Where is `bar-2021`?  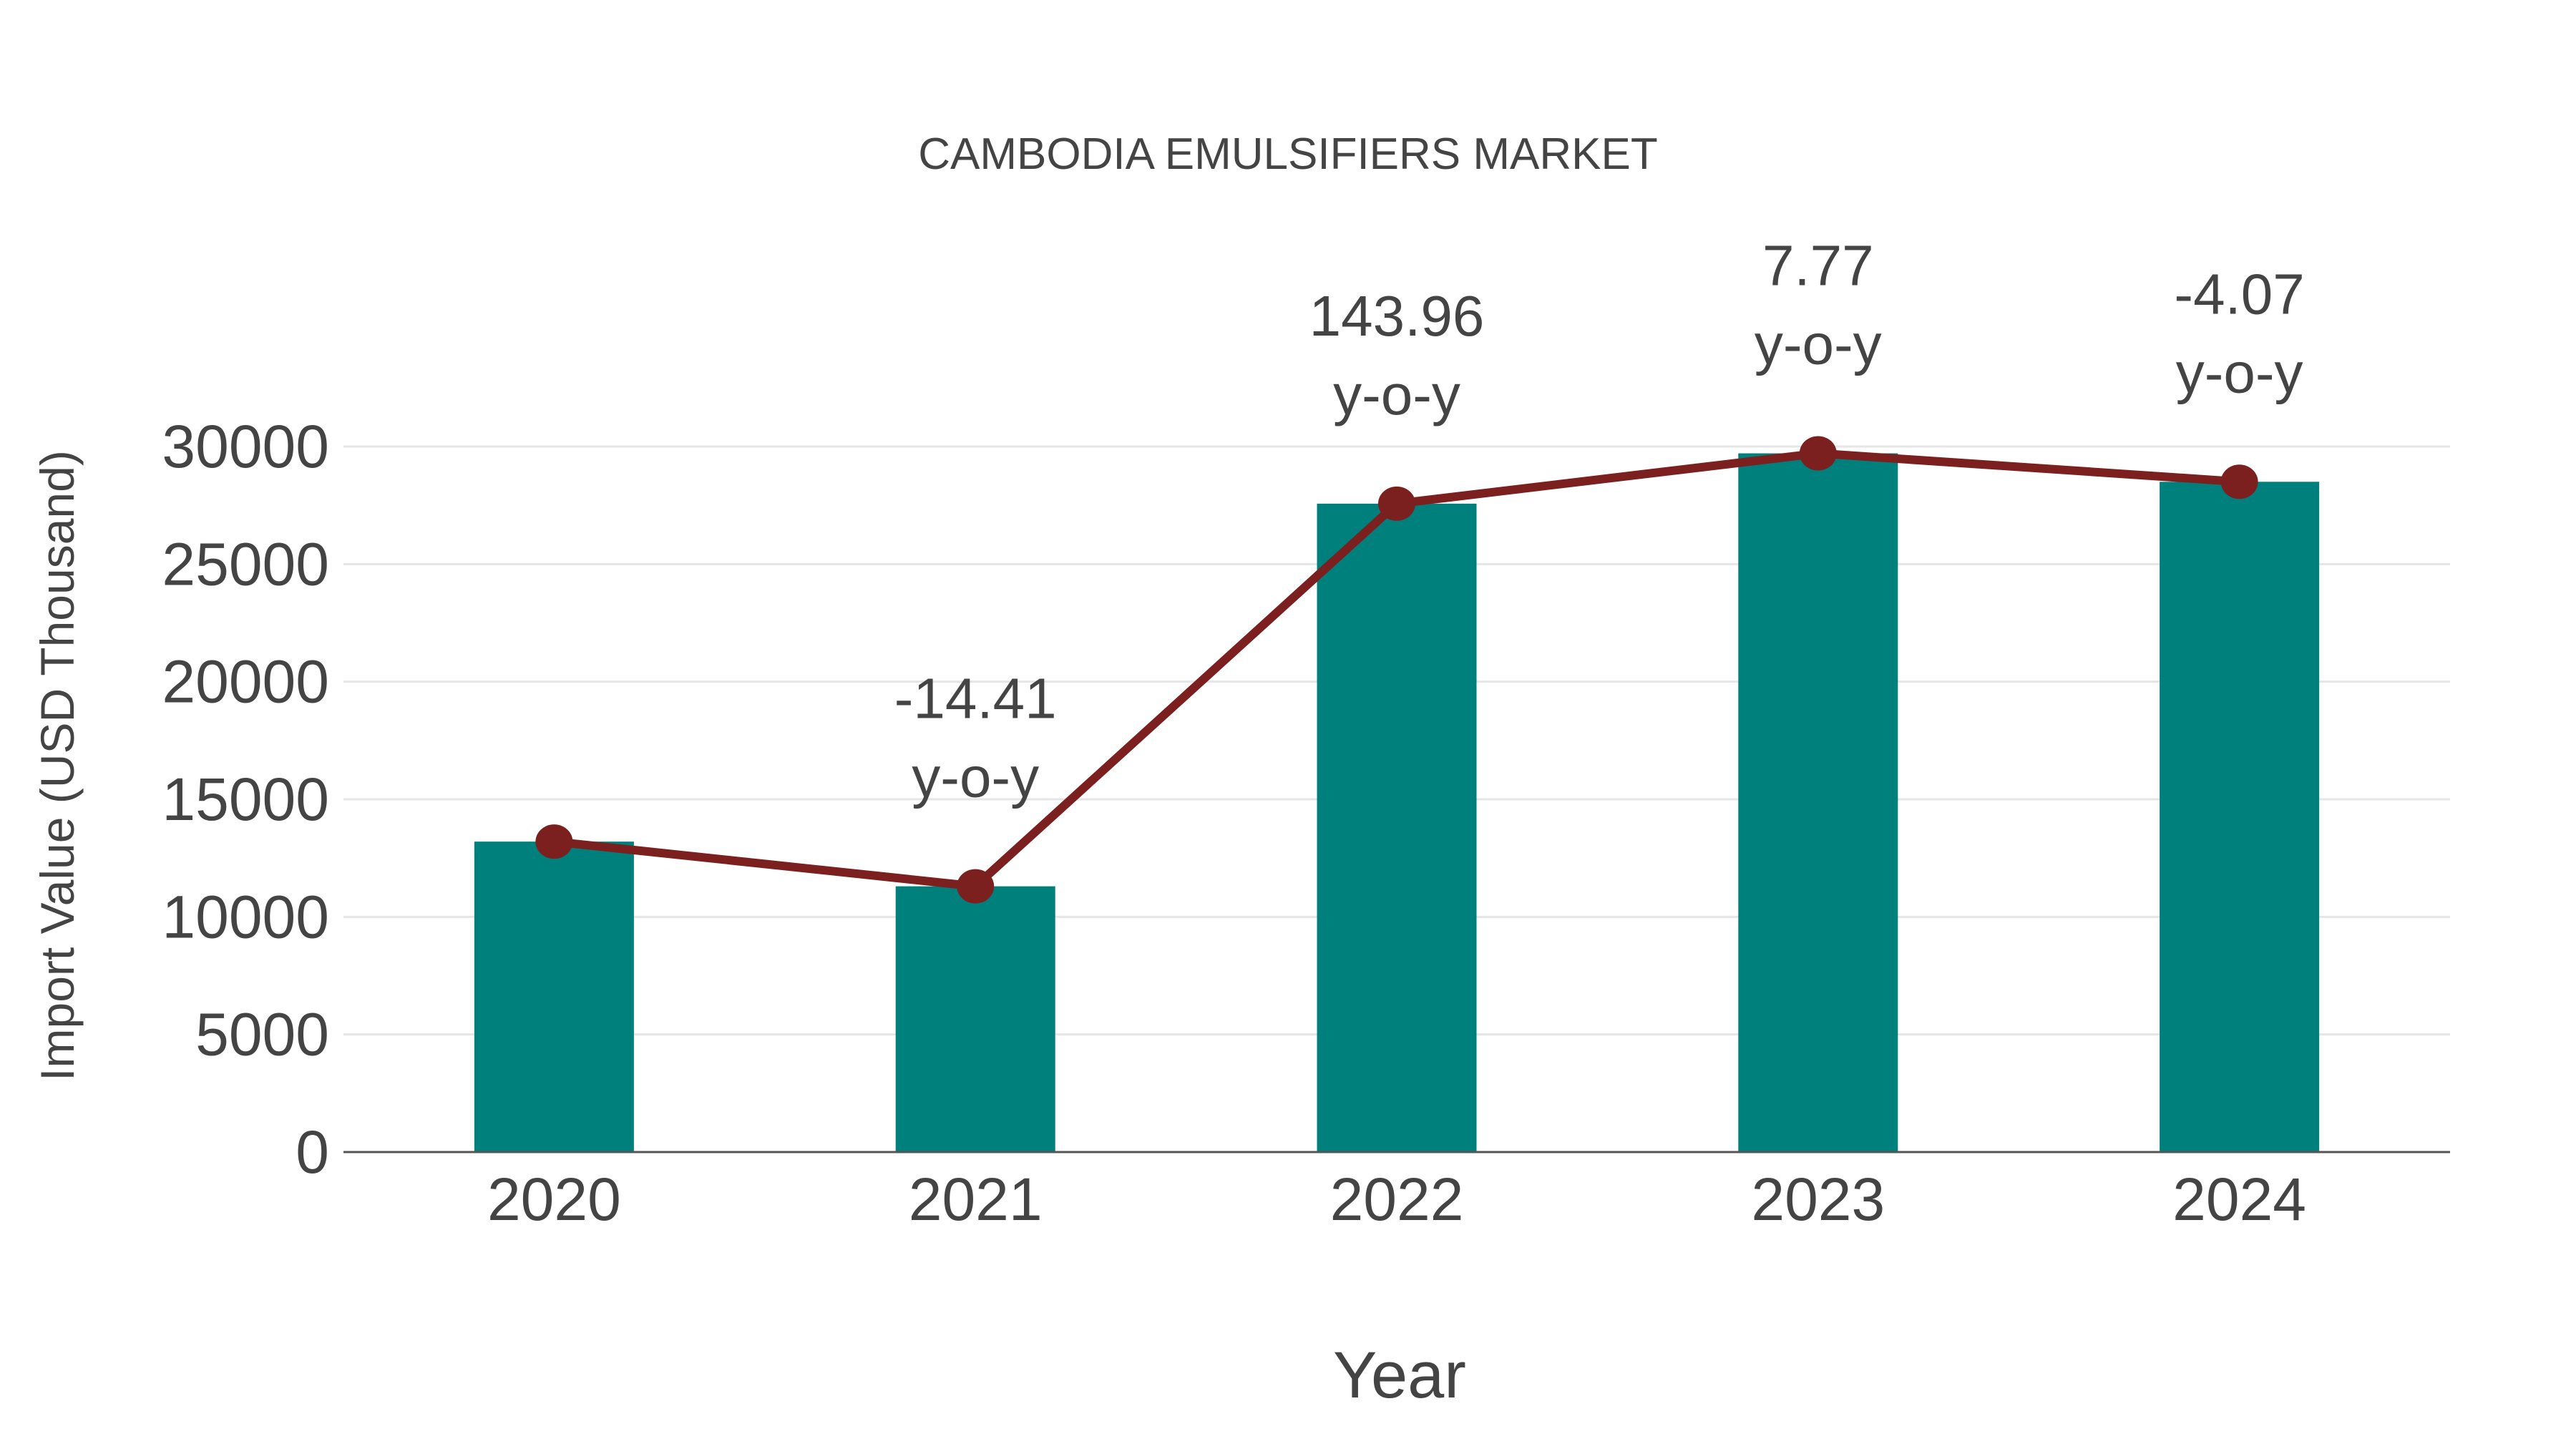 bar-2021 is located at coordinates (975, 1019).